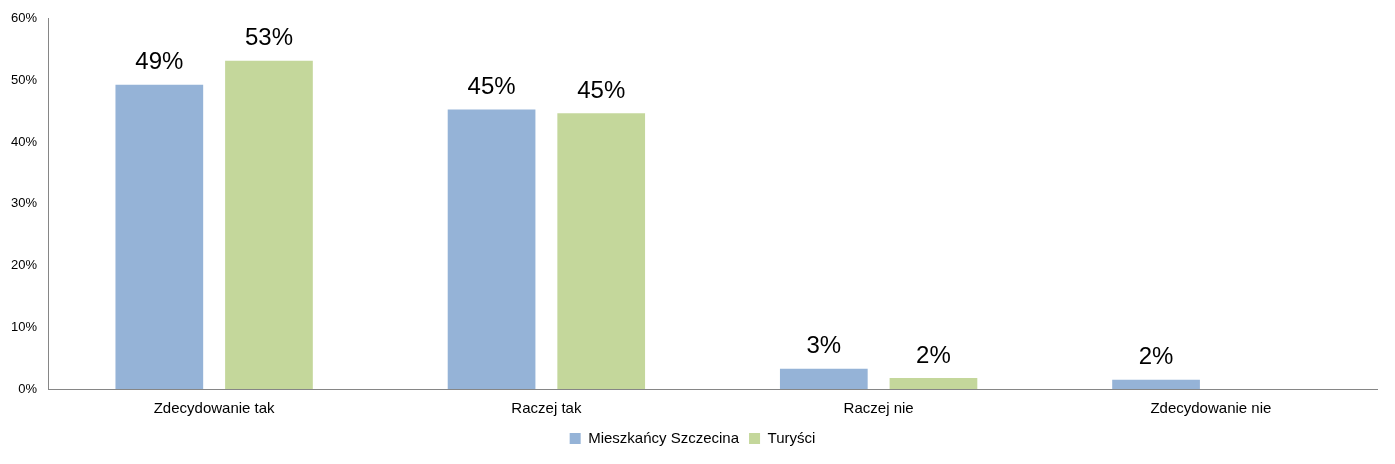  I want to click on x-tick-label: Raczej nie, so click(878, 408).